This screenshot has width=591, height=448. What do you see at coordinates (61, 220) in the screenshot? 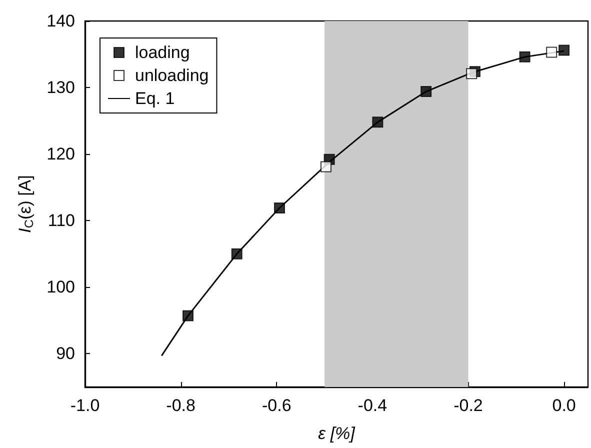
I see `y-tick-label: 110` at bounding box center [61, 220].